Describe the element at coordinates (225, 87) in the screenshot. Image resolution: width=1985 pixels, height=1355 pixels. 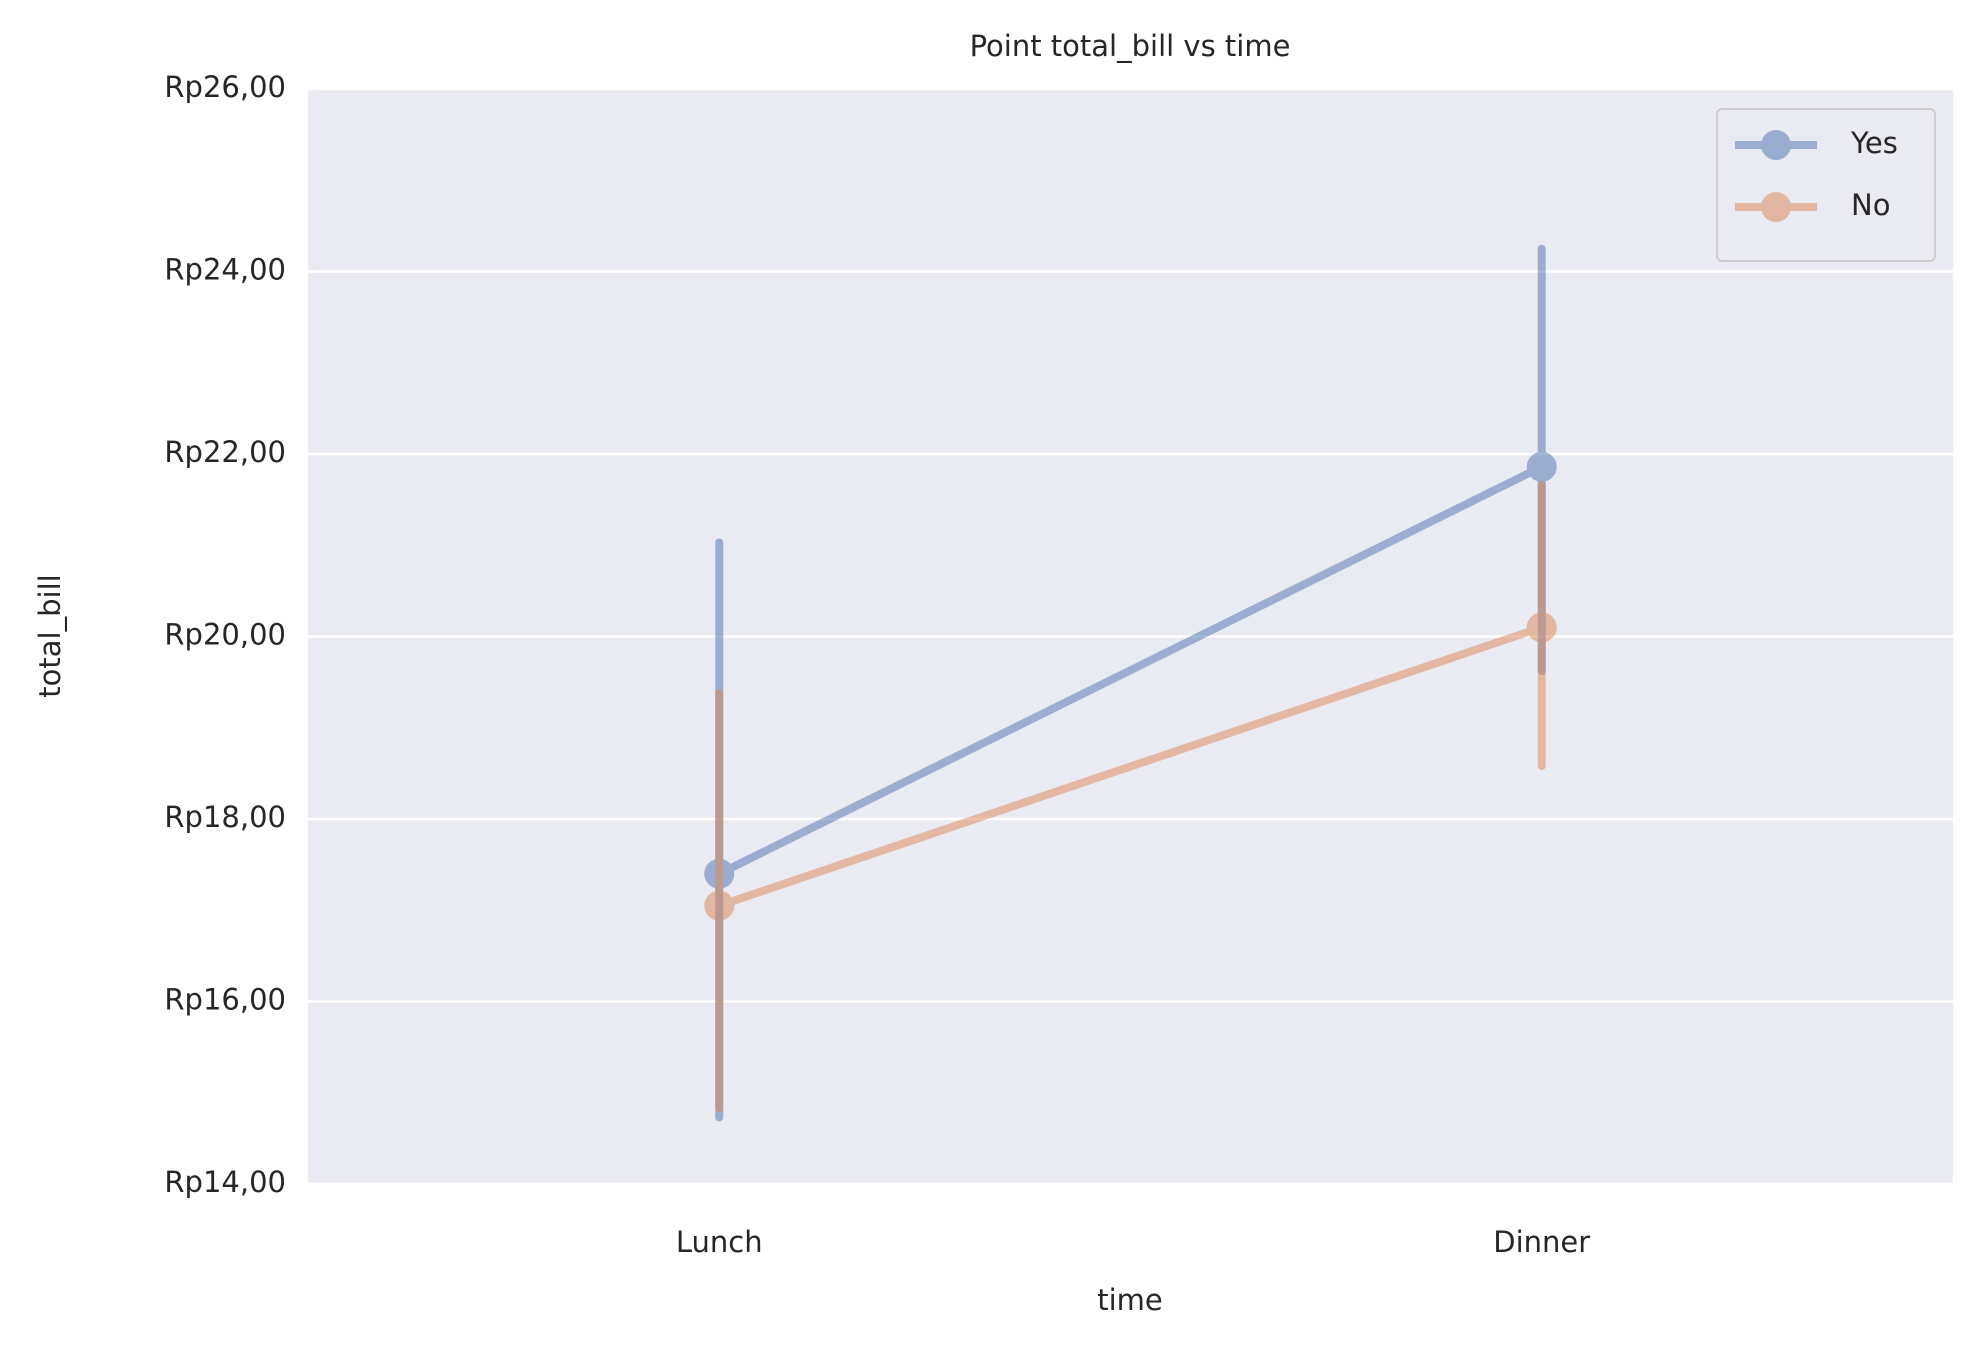
I see `y-tick-label: Rp26,00` at that location.